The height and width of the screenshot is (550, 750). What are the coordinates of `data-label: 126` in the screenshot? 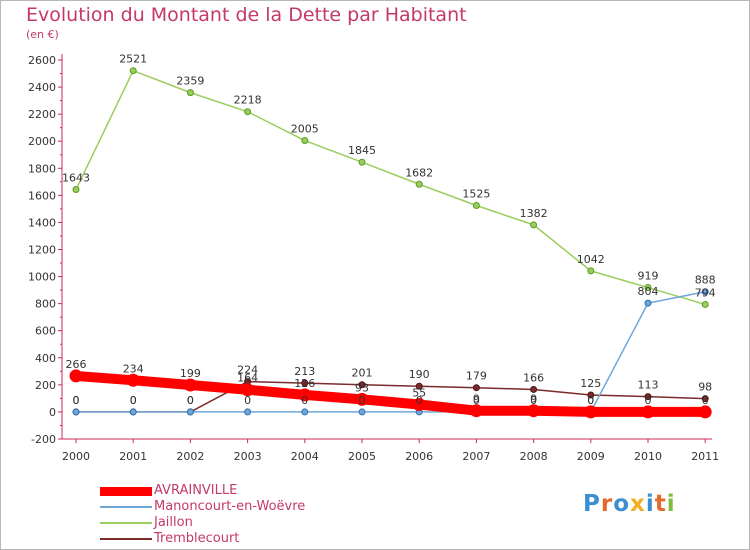 It's located at (304, 383).